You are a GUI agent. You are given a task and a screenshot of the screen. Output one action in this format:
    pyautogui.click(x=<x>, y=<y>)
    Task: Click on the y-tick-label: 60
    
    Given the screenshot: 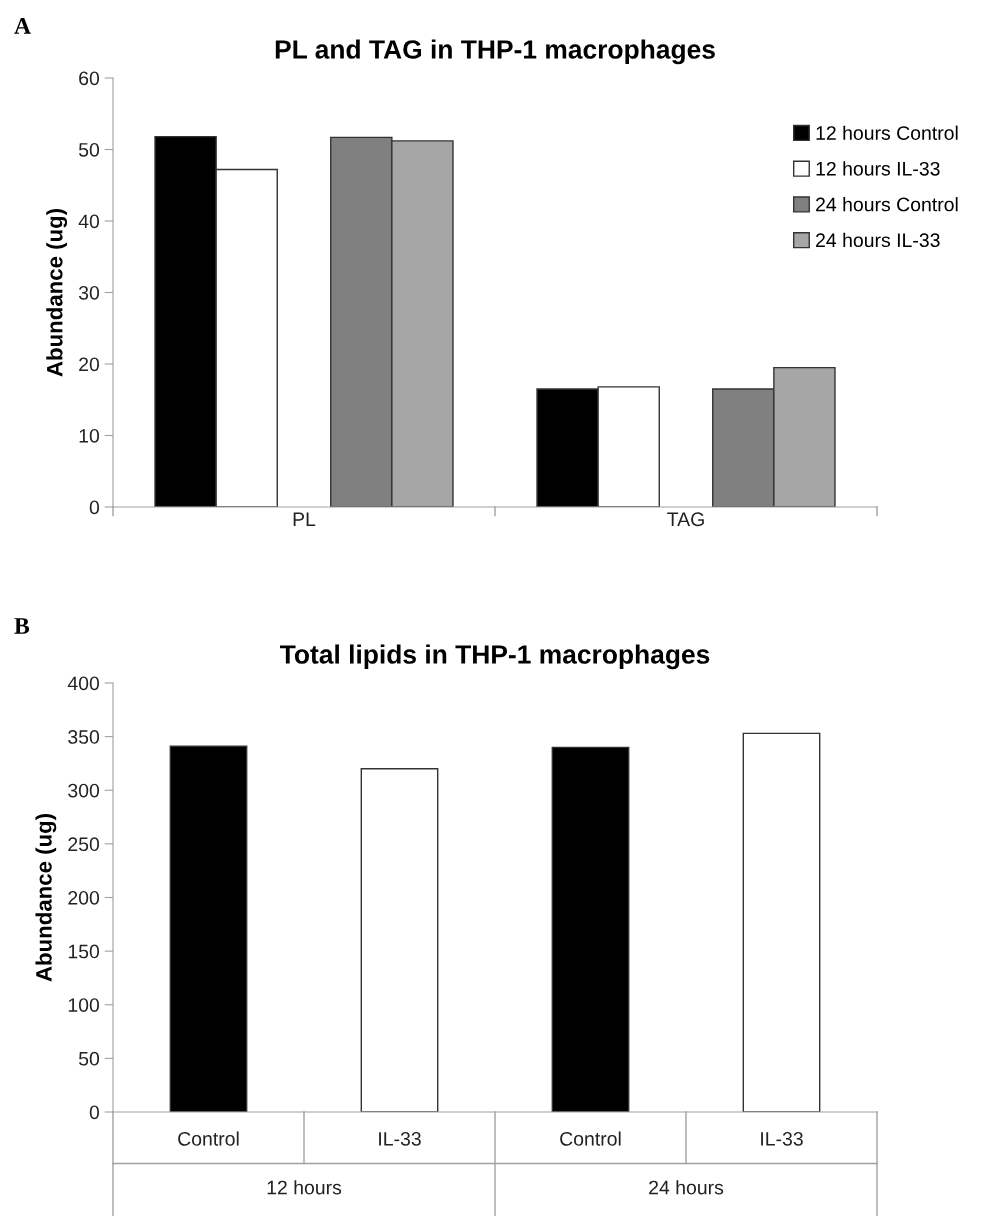 What is the action you would take?
    pyautogui.click(x=89, y=78)
    